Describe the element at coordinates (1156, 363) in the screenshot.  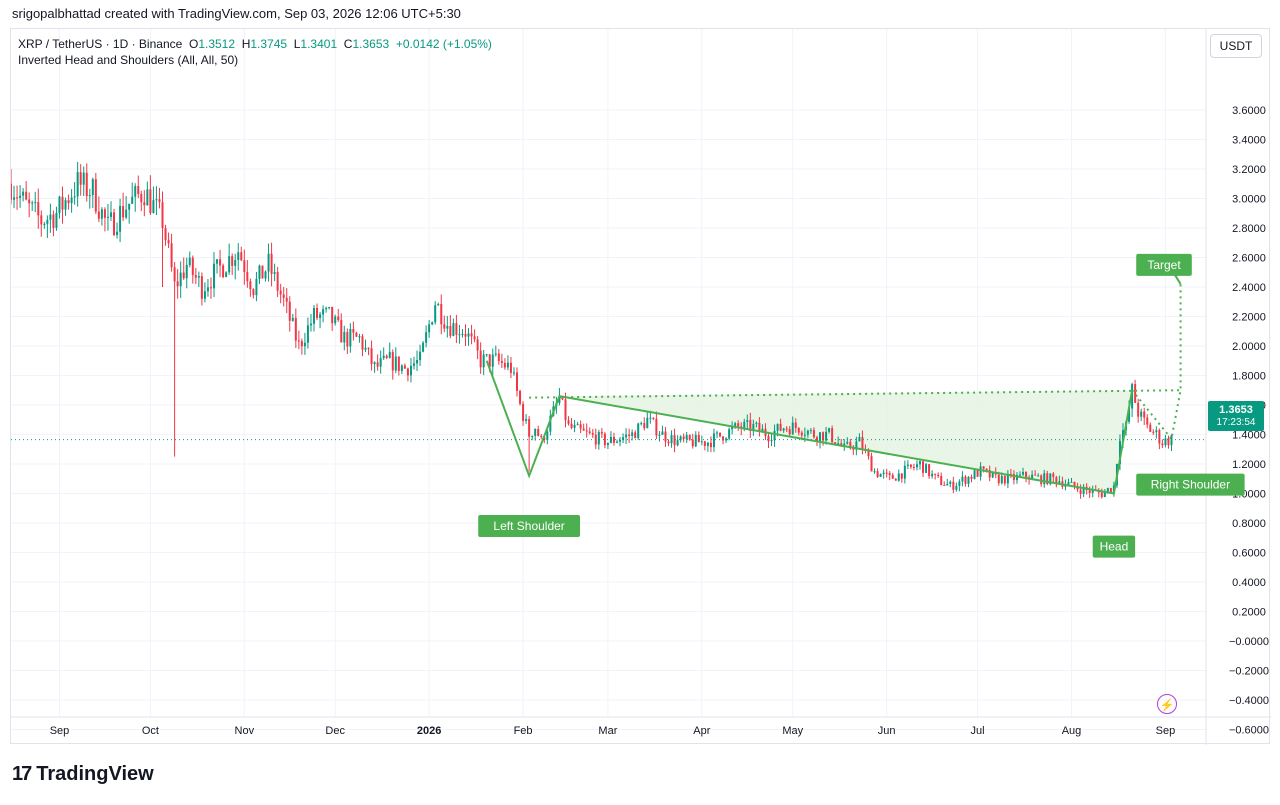
I see `pattern-target-path` at that location.